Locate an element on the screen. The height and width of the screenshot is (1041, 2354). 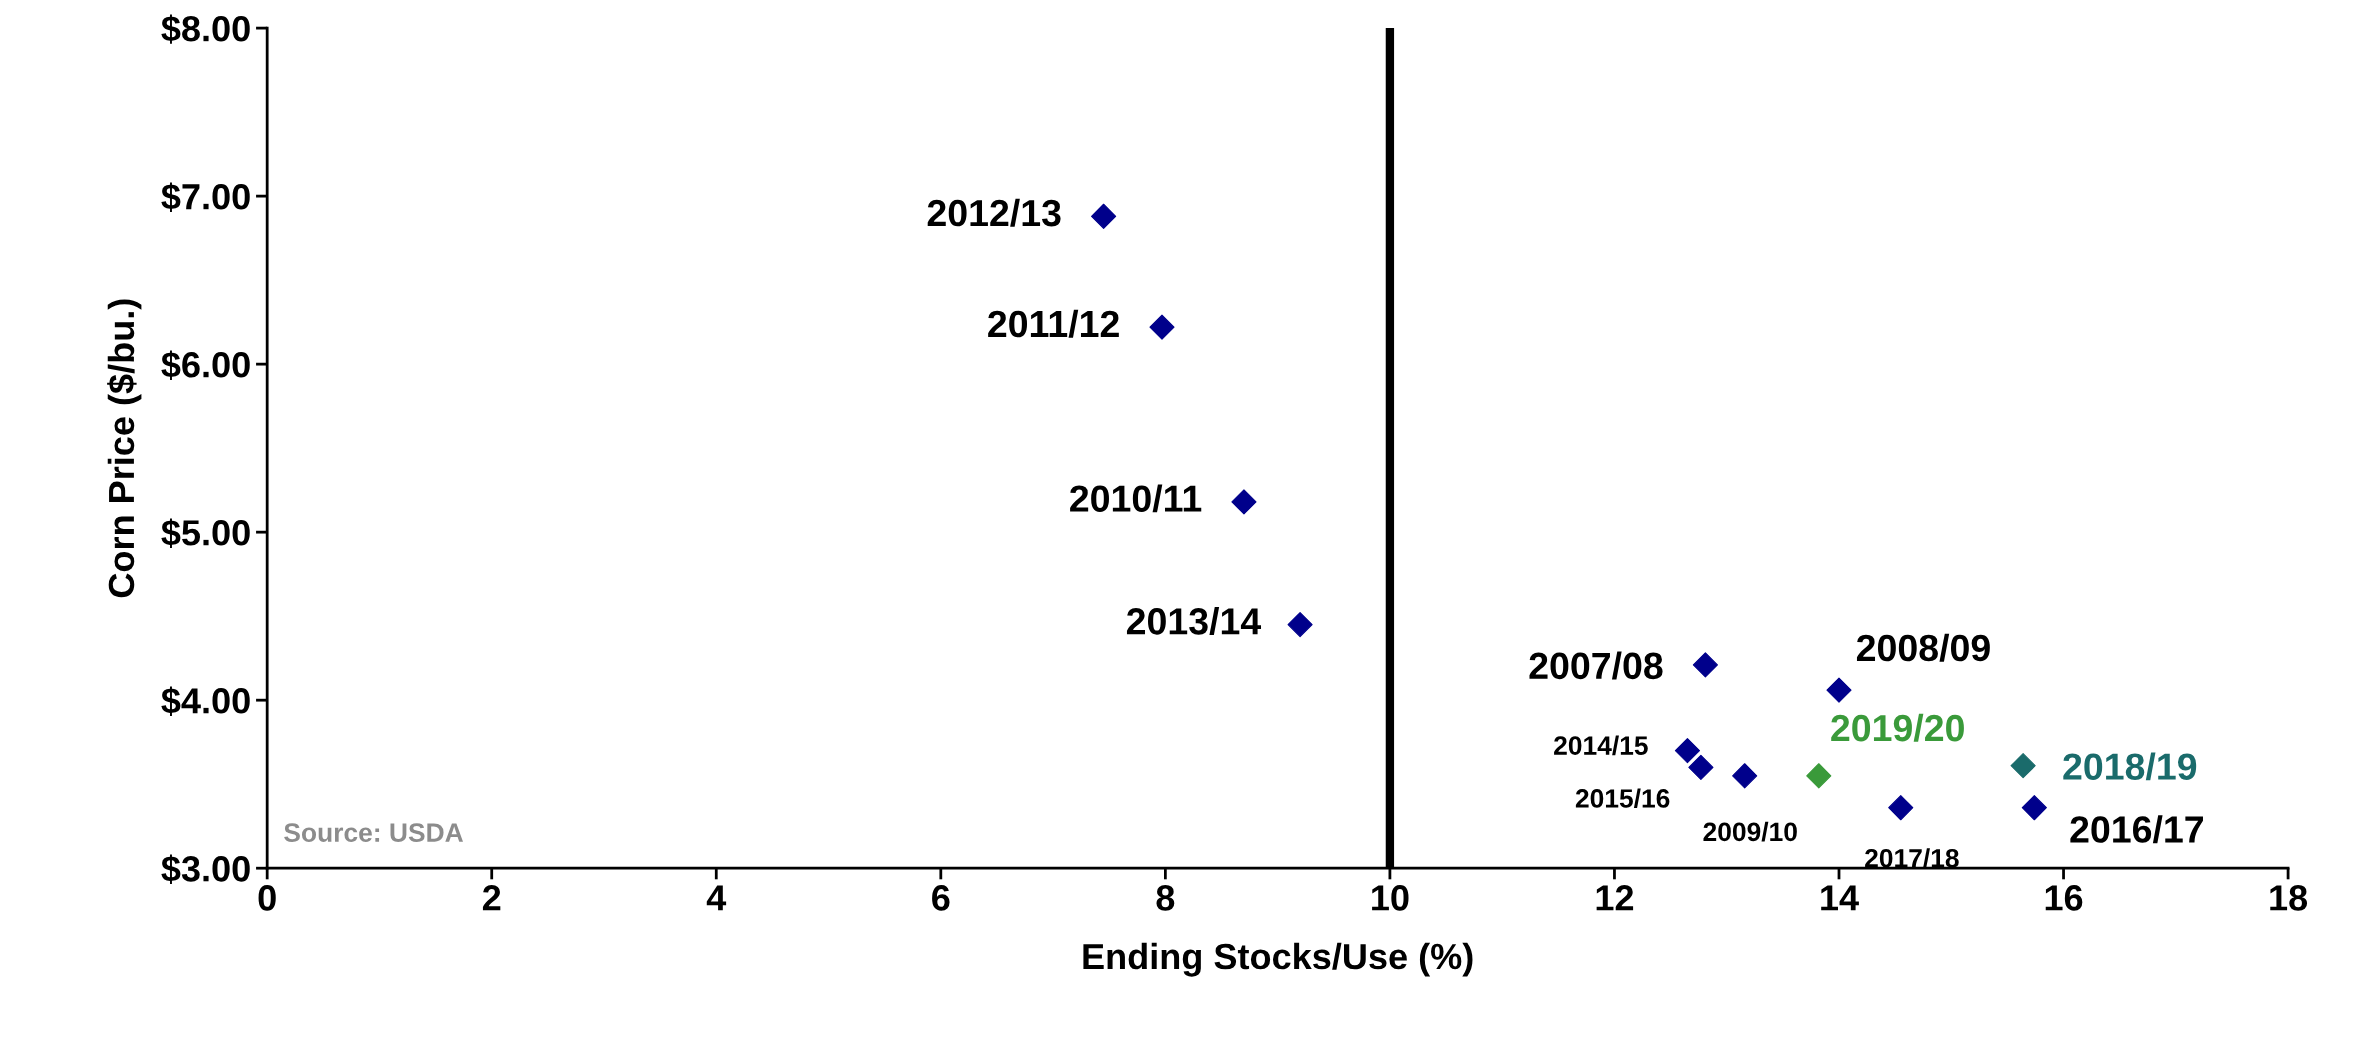
annotation: Source: USDA is located at coordinates (373, 832).